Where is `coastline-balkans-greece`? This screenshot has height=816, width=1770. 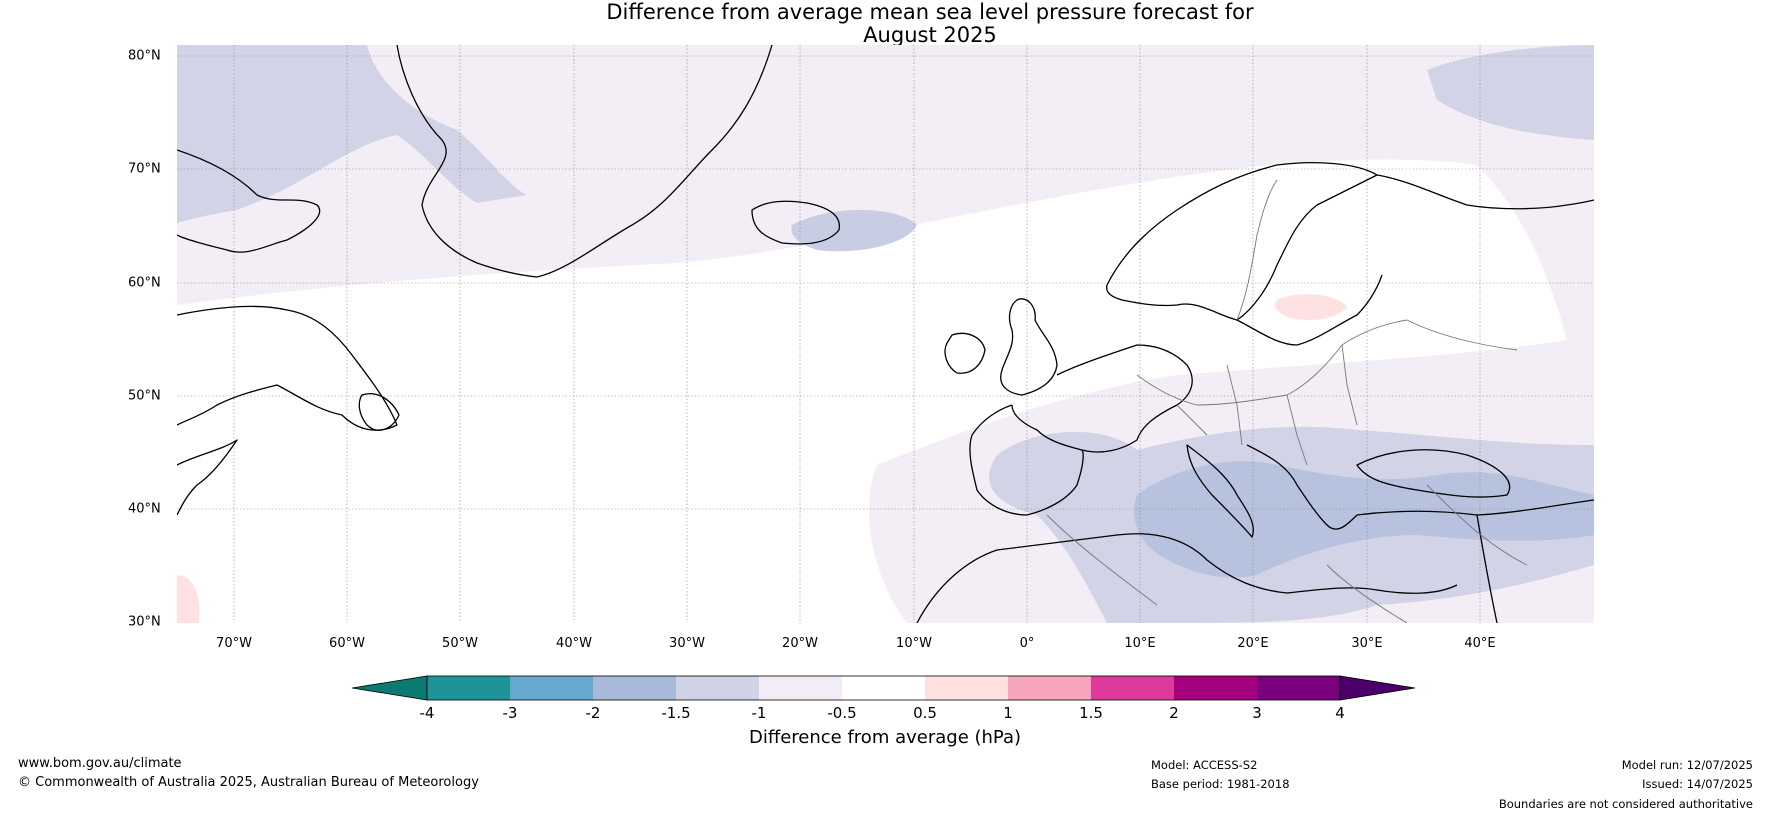
coastline-balkans-greece is located at coordinates (1302, 487).